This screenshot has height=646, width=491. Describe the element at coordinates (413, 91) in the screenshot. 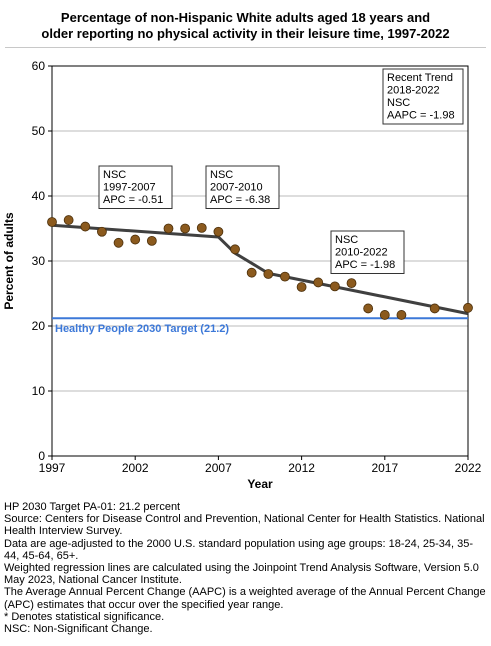

I see `annotation-text-4-2: 2018-2022` at that location.